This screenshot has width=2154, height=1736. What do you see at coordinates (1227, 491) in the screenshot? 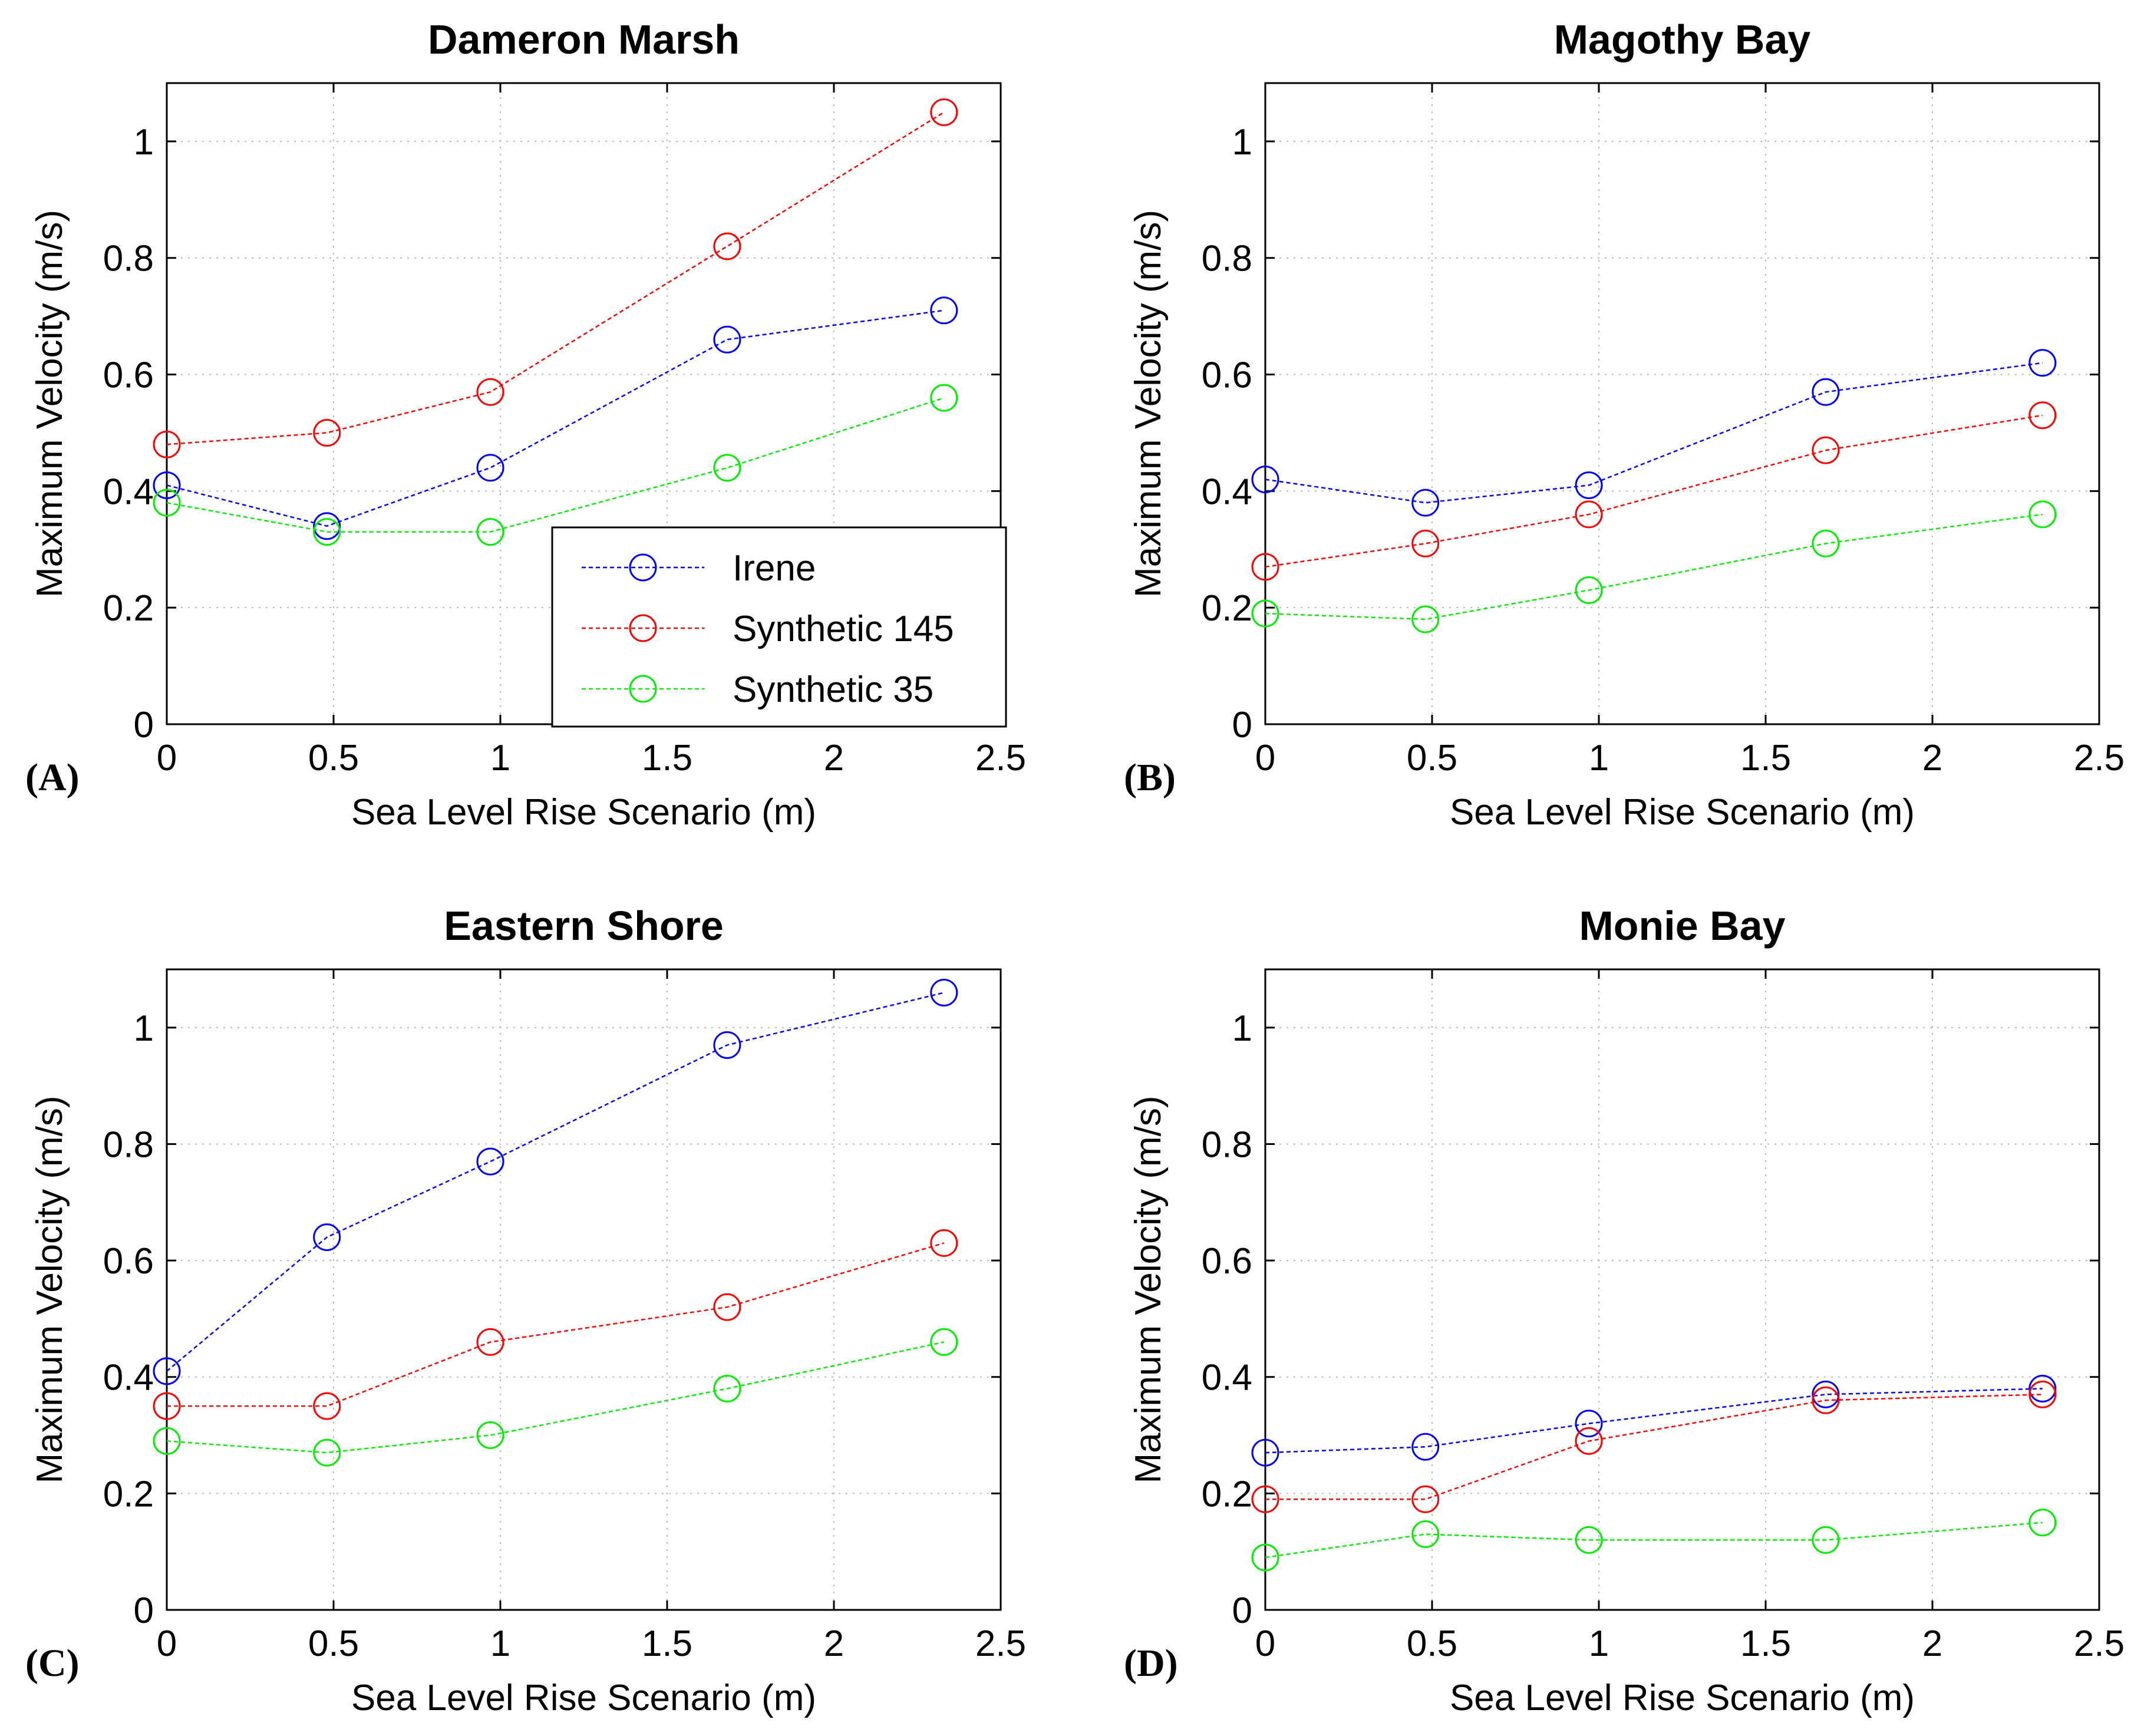
I see `chart-1-ytick-label-2: 0.4` at bounding box center [1227, 491].